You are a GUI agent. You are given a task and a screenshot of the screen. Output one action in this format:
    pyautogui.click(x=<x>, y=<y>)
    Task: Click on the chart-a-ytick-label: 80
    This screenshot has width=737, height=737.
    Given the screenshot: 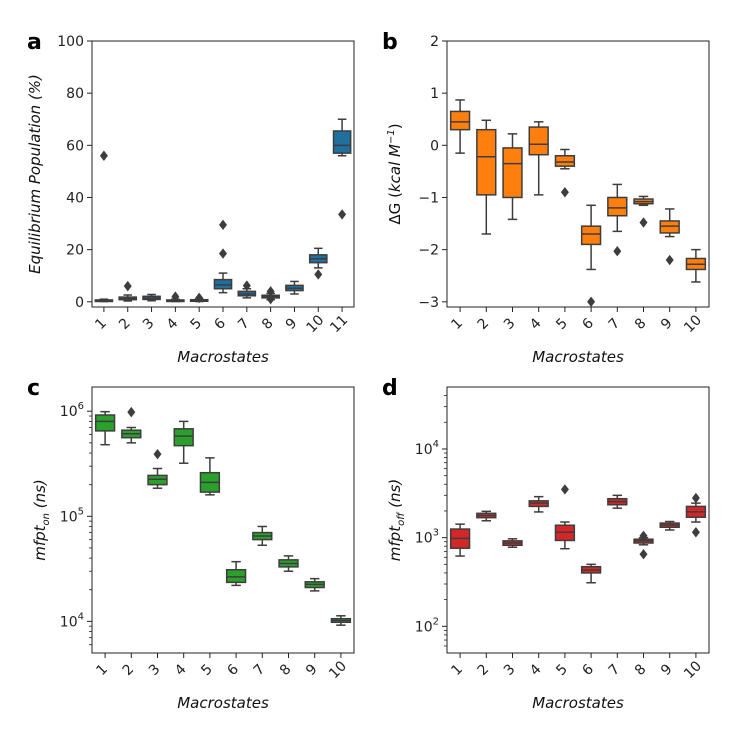 What is the action you would take?
    pyautogui.click(x=75, y=94)
    